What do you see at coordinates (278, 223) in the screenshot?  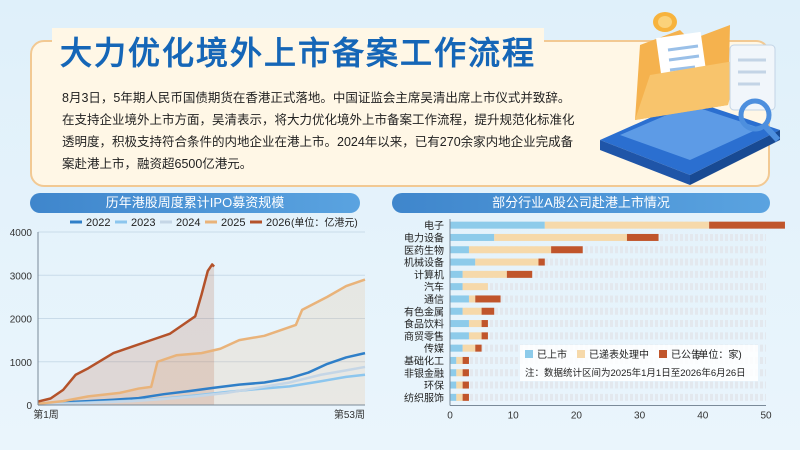 I see `legend-label-2026: 2026` at bounding box center [278, 223].